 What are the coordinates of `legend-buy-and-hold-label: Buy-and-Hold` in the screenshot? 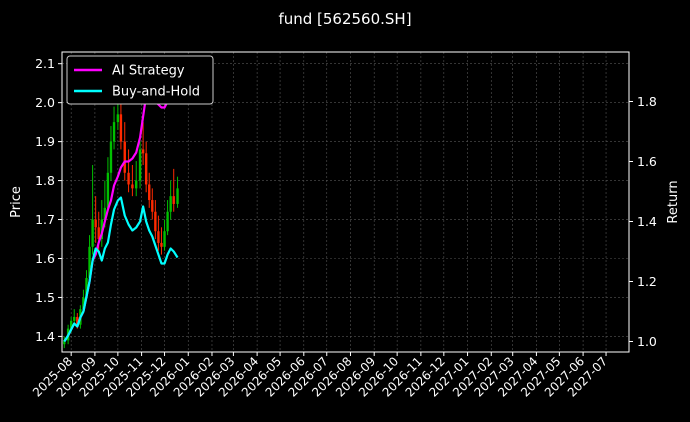 It's located at (156, 92).